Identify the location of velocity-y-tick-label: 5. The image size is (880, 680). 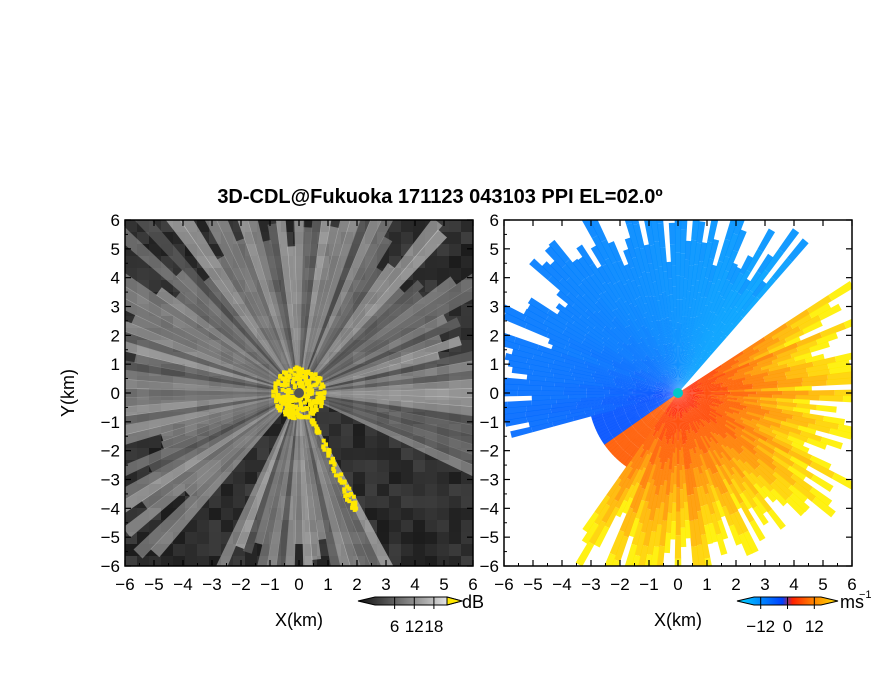
(494, 249).